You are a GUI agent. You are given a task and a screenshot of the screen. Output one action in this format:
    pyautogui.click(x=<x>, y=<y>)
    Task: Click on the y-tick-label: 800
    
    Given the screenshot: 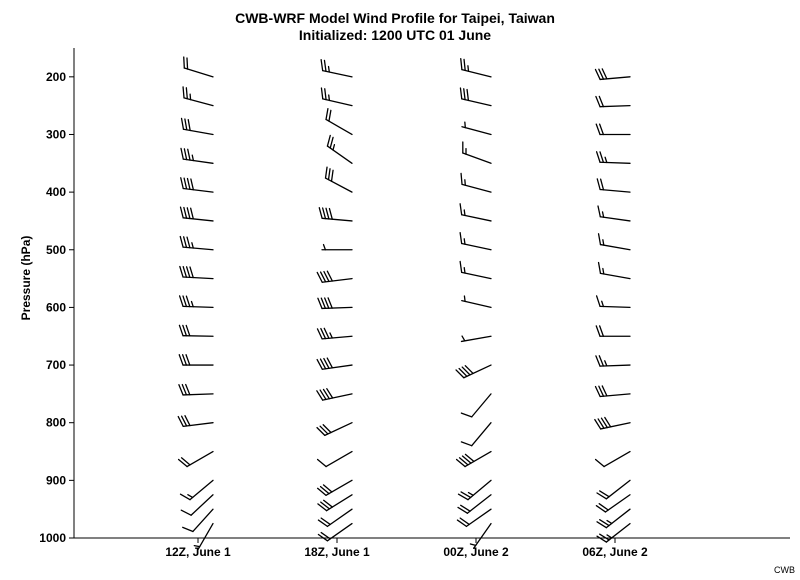 What is the action you would take?
    pyautogui.click(x=56, y=423)
    